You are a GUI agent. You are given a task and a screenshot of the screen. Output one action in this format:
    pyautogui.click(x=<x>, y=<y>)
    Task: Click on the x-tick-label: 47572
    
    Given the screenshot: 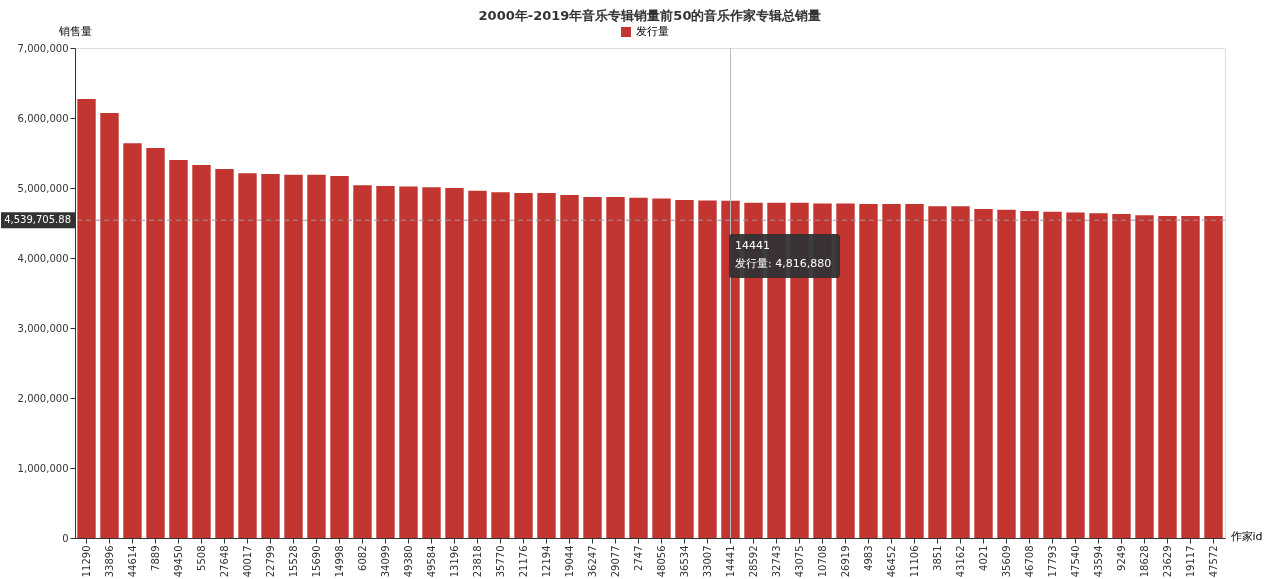 What is the action you would take?
    pyautogui.click(x=1213, y=561)
    